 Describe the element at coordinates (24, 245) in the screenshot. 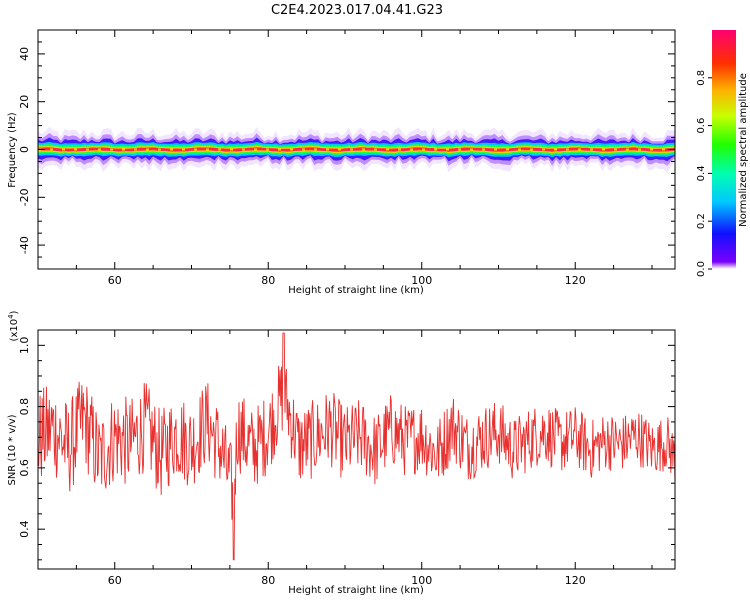

I see `spectrogram-y-tick-label: -40` at that location.